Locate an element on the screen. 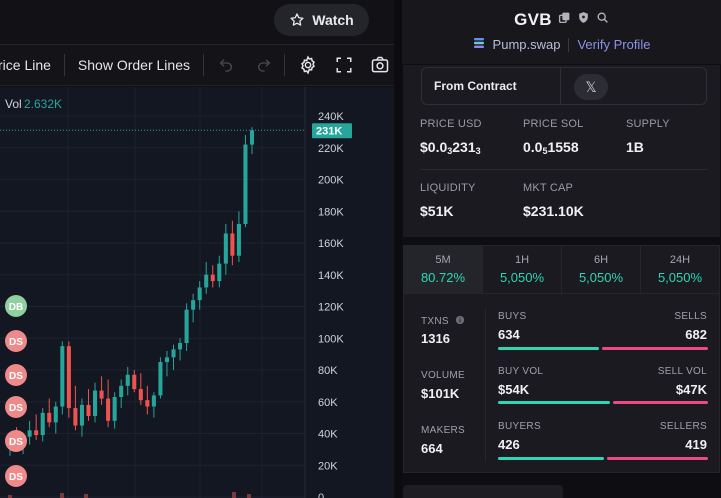 The width and height of the screenshot is (721, 498). current-price-tag is located at coordinates (332, 131).